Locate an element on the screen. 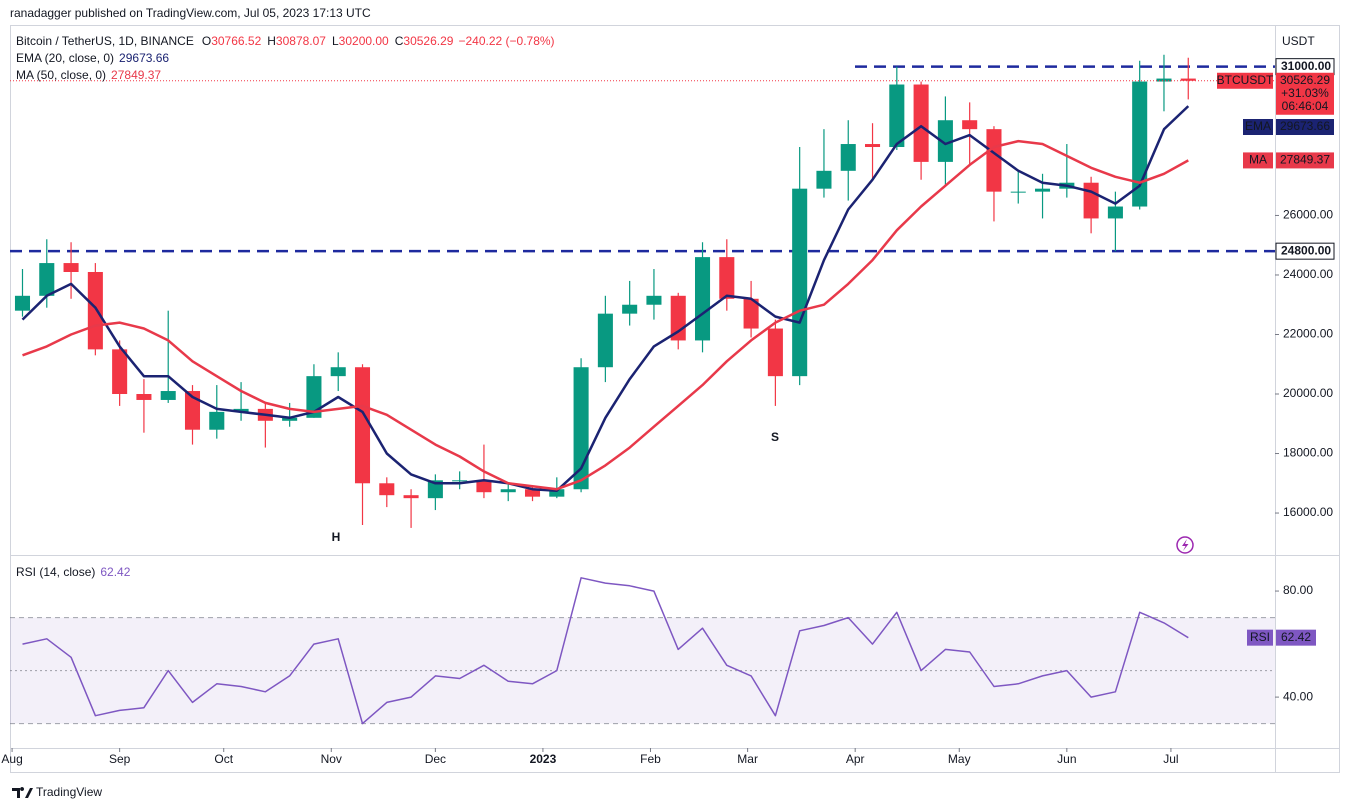 The width and height of the screenshot is (1350, 810). y-tick-label: 24000.00 is located at coordinates (1308, 274).